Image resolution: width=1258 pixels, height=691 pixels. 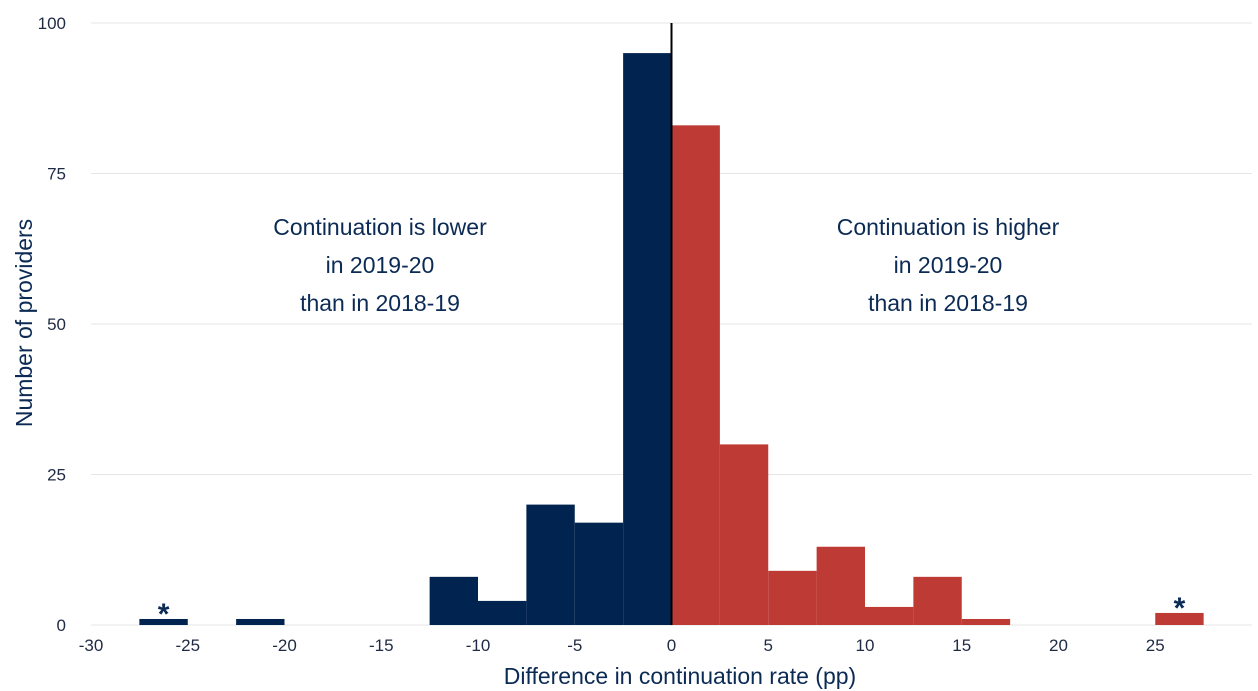 I want to click on y-tick-label: 0, so click(x=61, y=625).